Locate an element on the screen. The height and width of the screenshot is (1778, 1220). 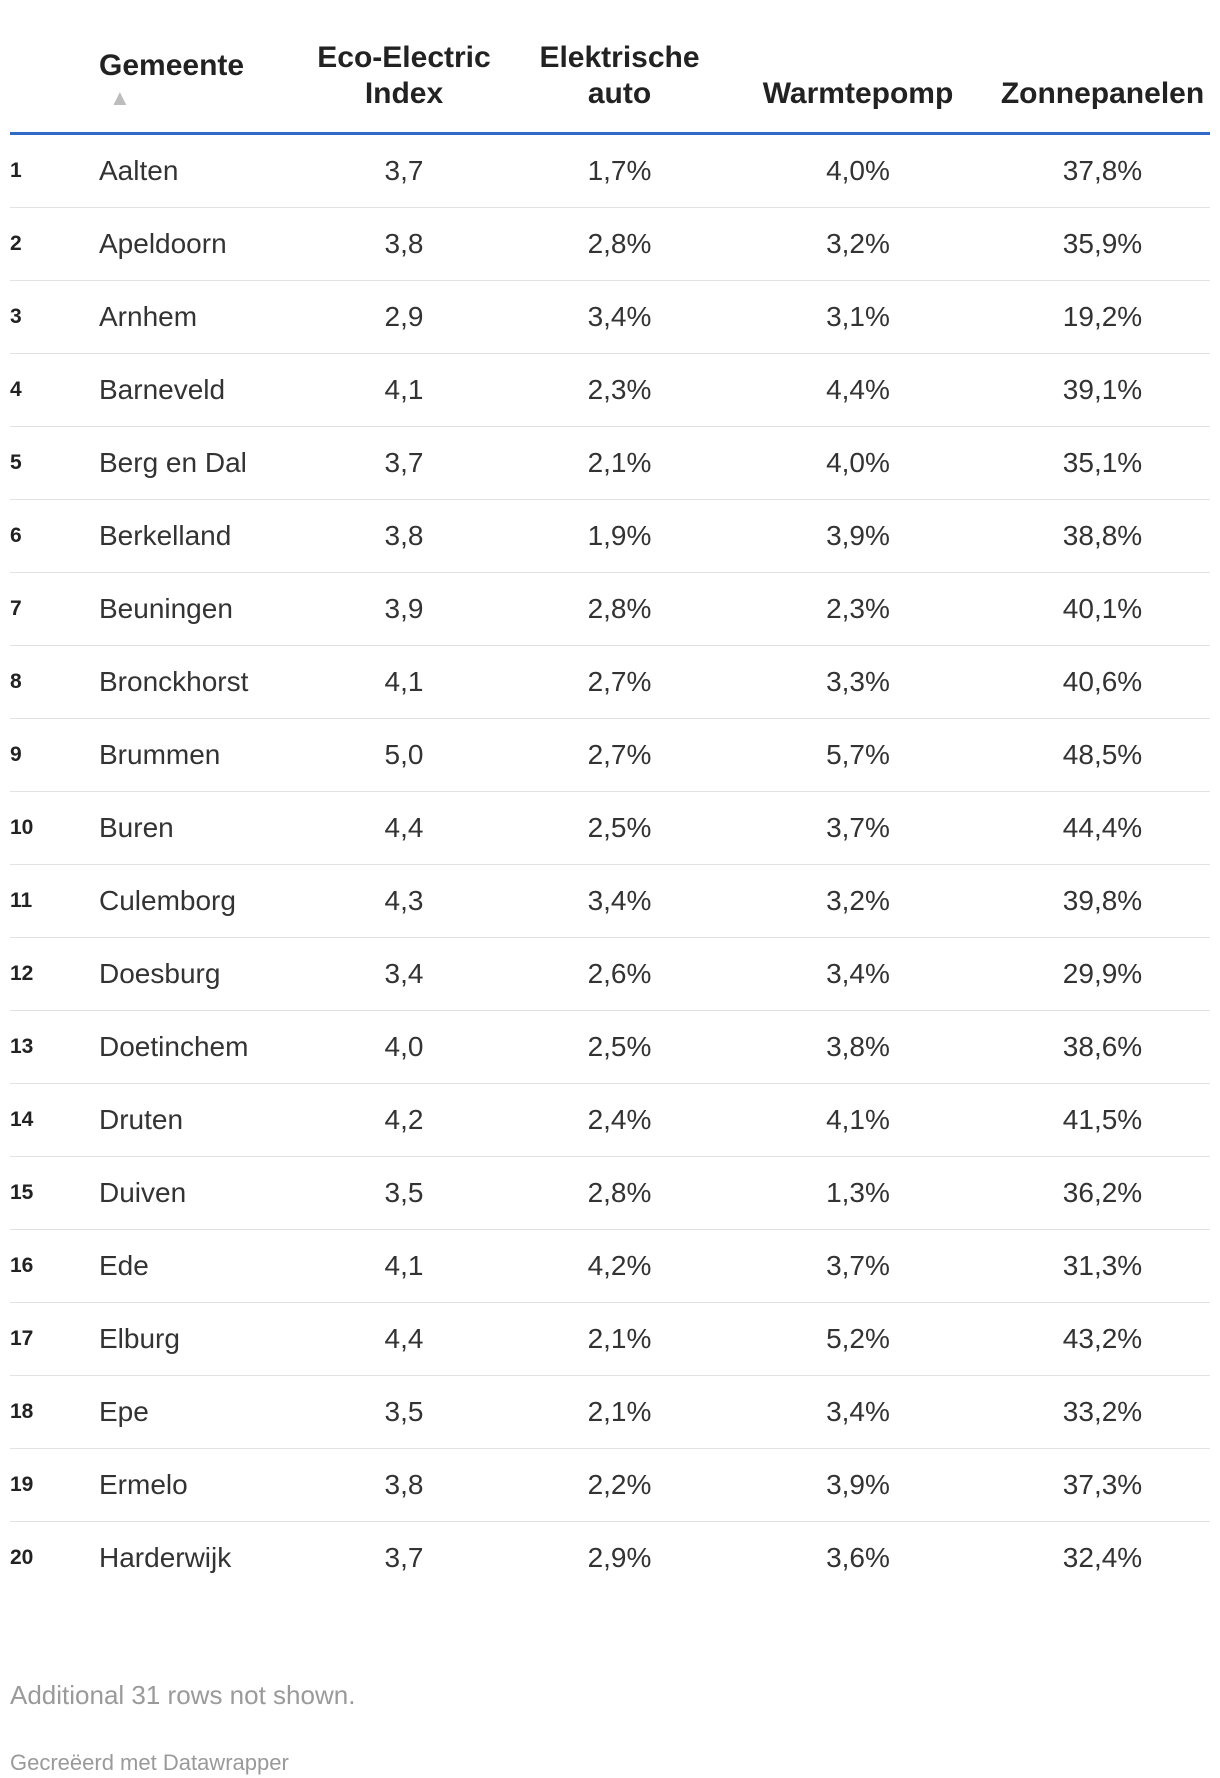
cell-warmtepomp: 5,7% is located at coordinates (858, 755).